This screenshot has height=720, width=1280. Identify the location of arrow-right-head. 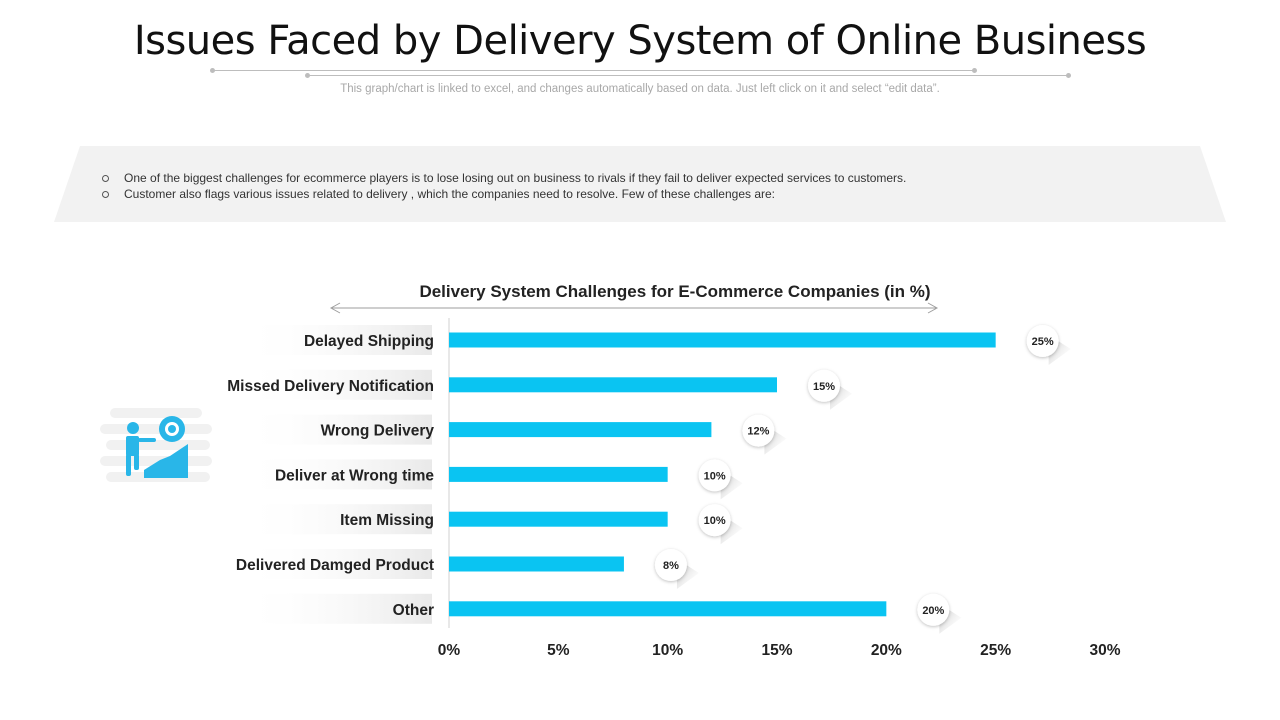
(933, 308).